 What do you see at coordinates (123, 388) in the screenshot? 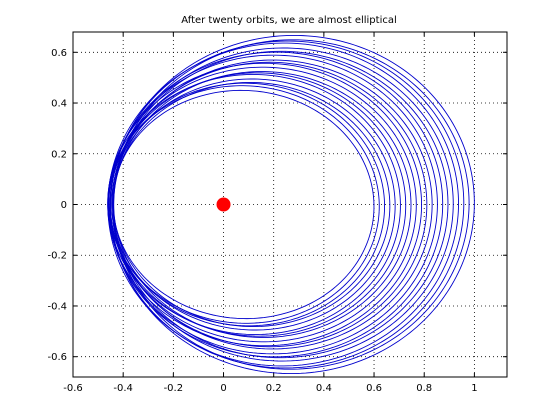
I see `x-tick-label: -0.4` at bounding box center [123, 388].